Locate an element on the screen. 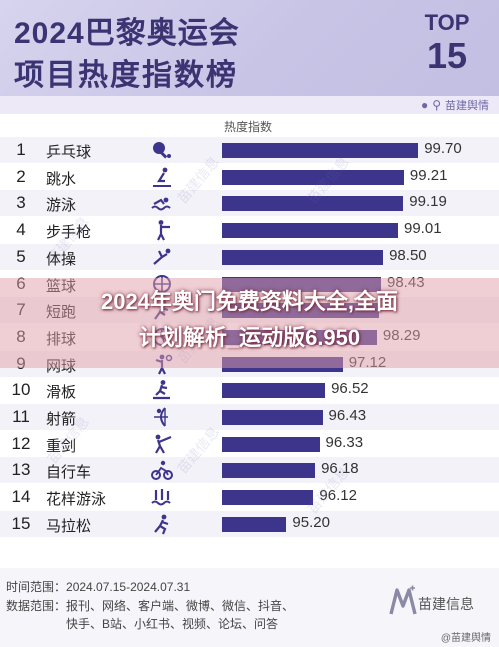  rank-label: 11 is located at coordinates (21, 416).